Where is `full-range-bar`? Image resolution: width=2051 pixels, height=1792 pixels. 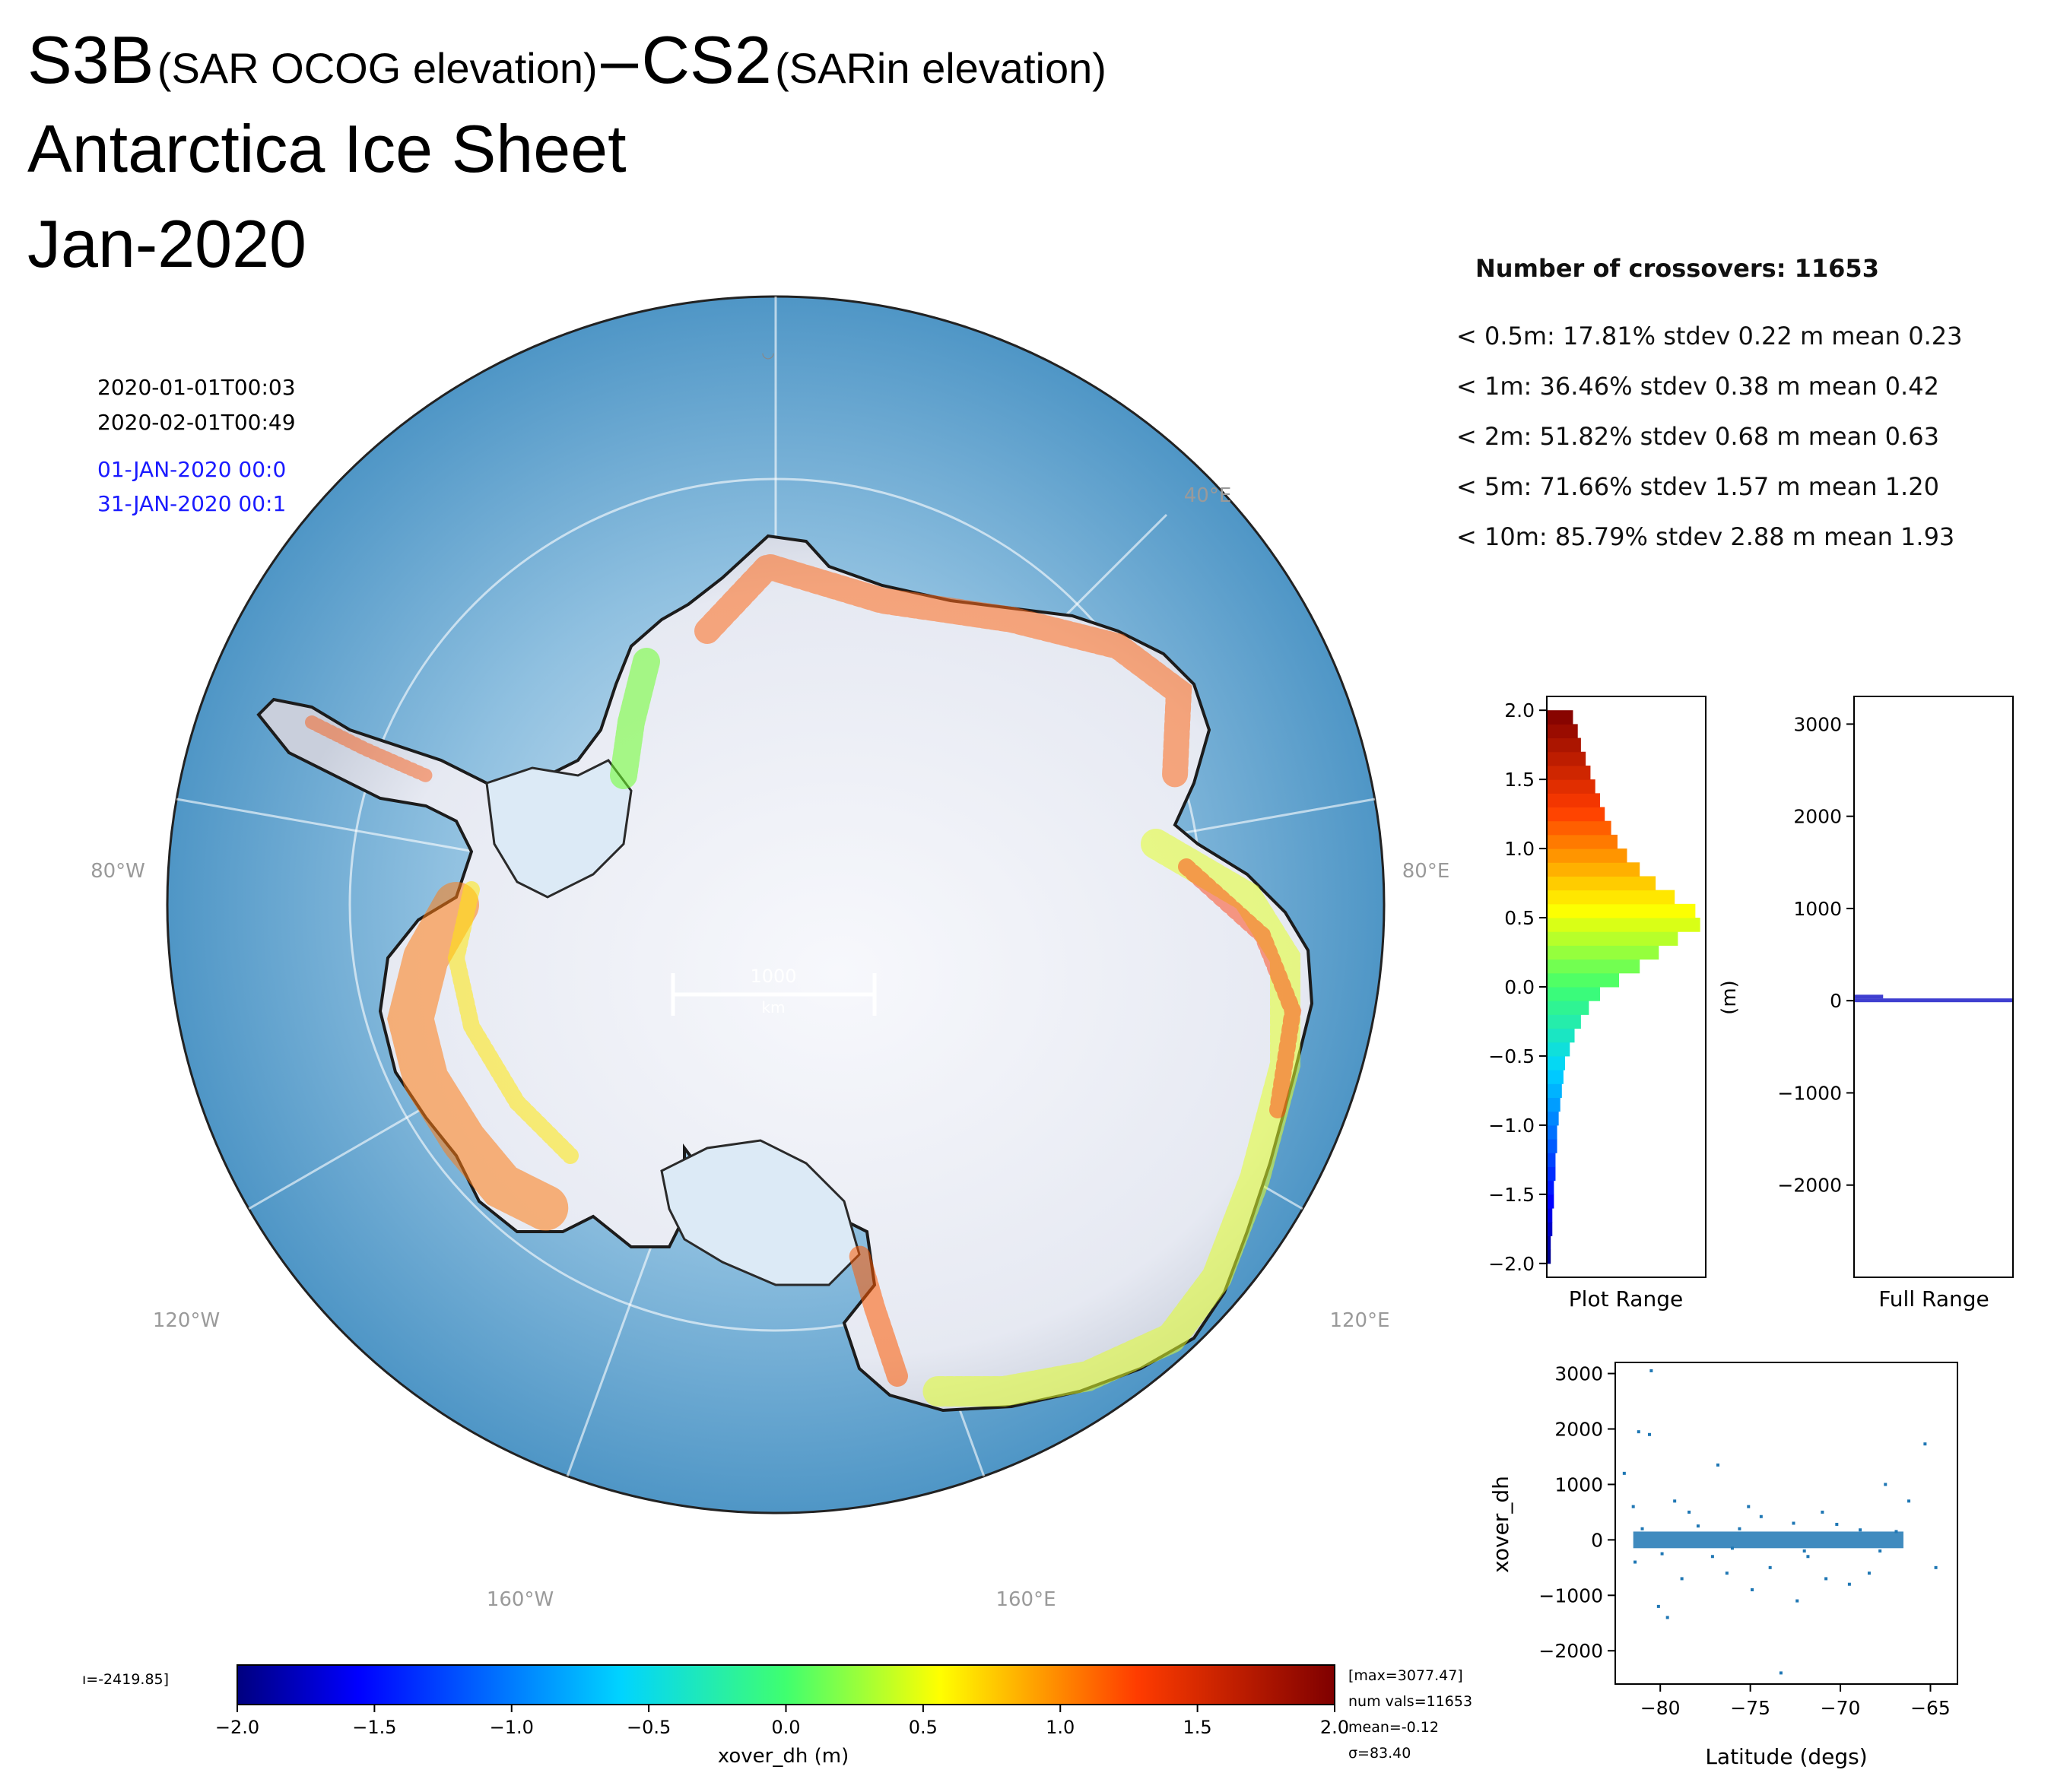
full-range-bar is located at coordinates (1933, 1000).